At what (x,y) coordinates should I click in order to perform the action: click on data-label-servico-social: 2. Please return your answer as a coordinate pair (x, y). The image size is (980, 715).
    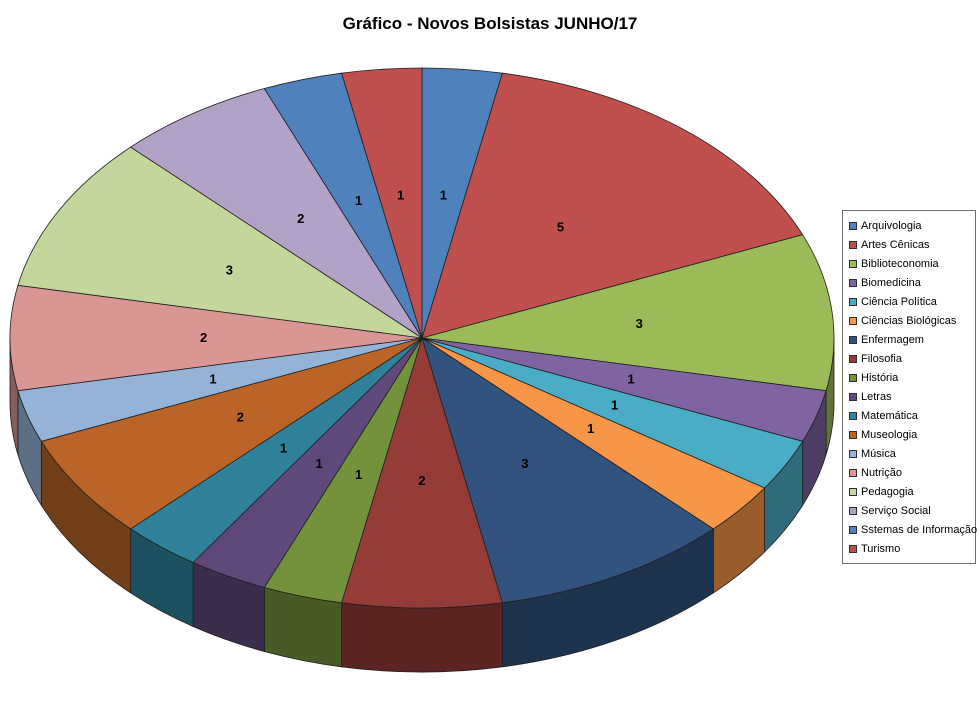
    Looking at the image, I should click on (300, 218).